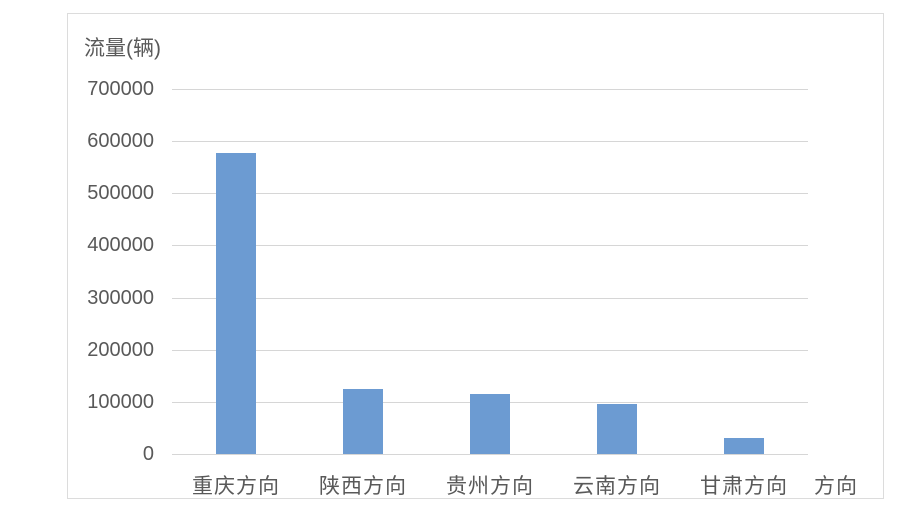  I want to click on x-tick-label: 陕西方向, so click(363, 486).